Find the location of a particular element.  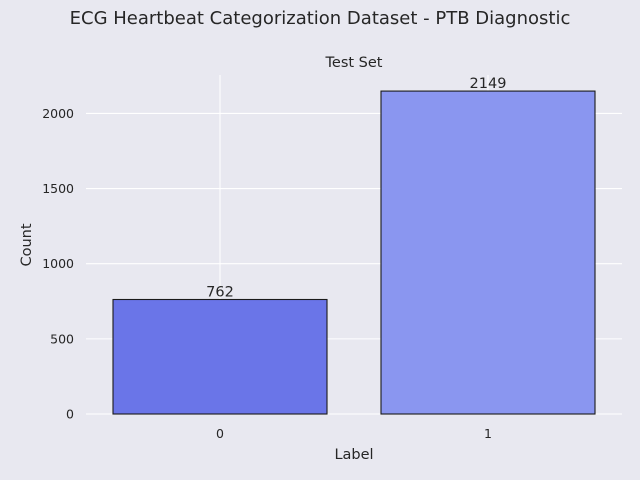

chart-title: Test Set is located at coordinates (354, 63).